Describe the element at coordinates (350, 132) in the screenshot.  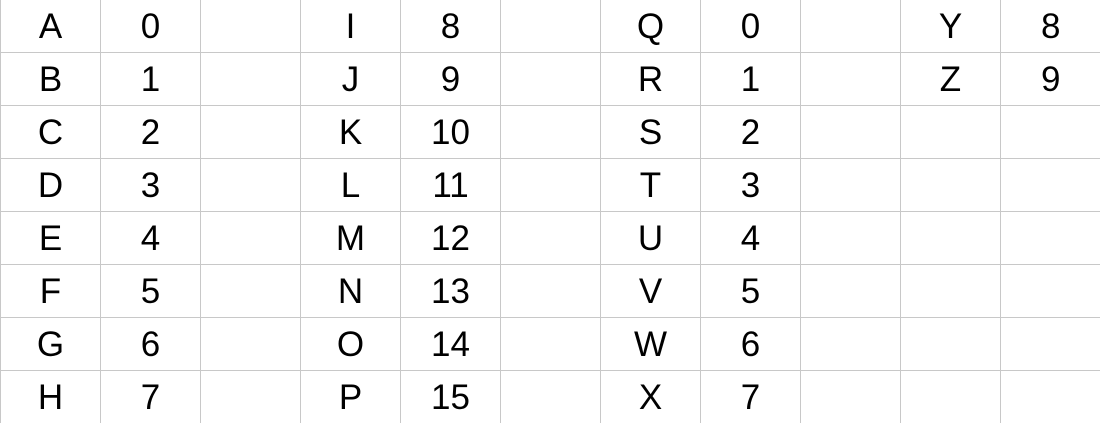
I see `cell: K` at that location.